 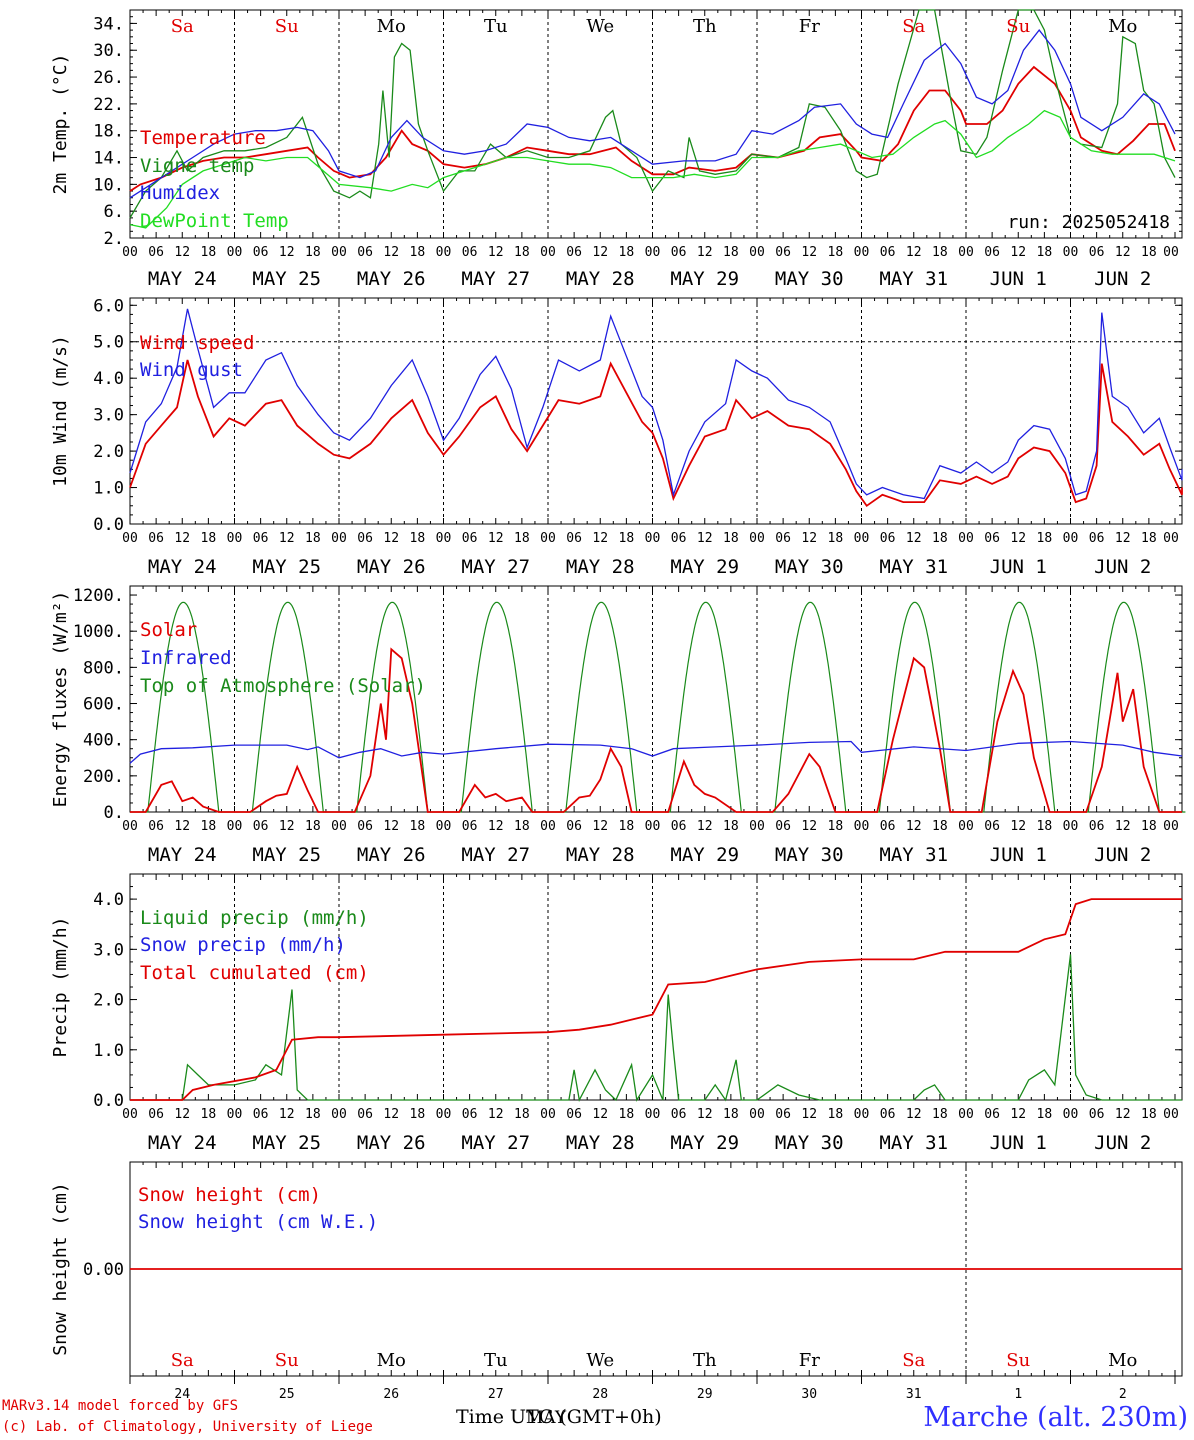 What do you see at coordinates (496, 1394) in the screenshot?
I see `bottom-day-number: 27` at bounding box center [496, 1394].